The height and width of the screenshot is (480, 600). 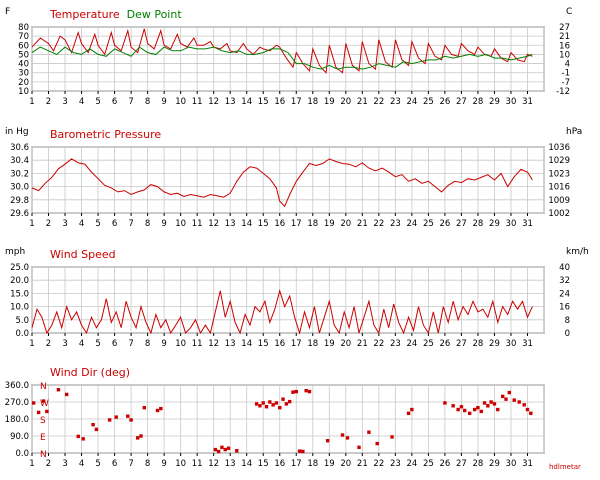 I want to click on y-tick-label-right: 32, so click(x=564, y=281).